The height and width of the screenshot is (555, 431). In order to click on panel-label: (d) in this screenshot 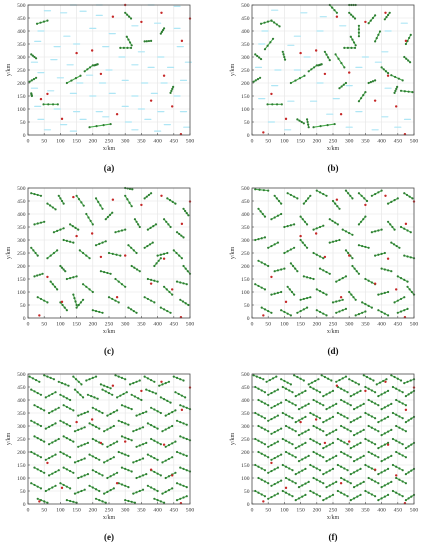, I will do `click(333, 351)`.